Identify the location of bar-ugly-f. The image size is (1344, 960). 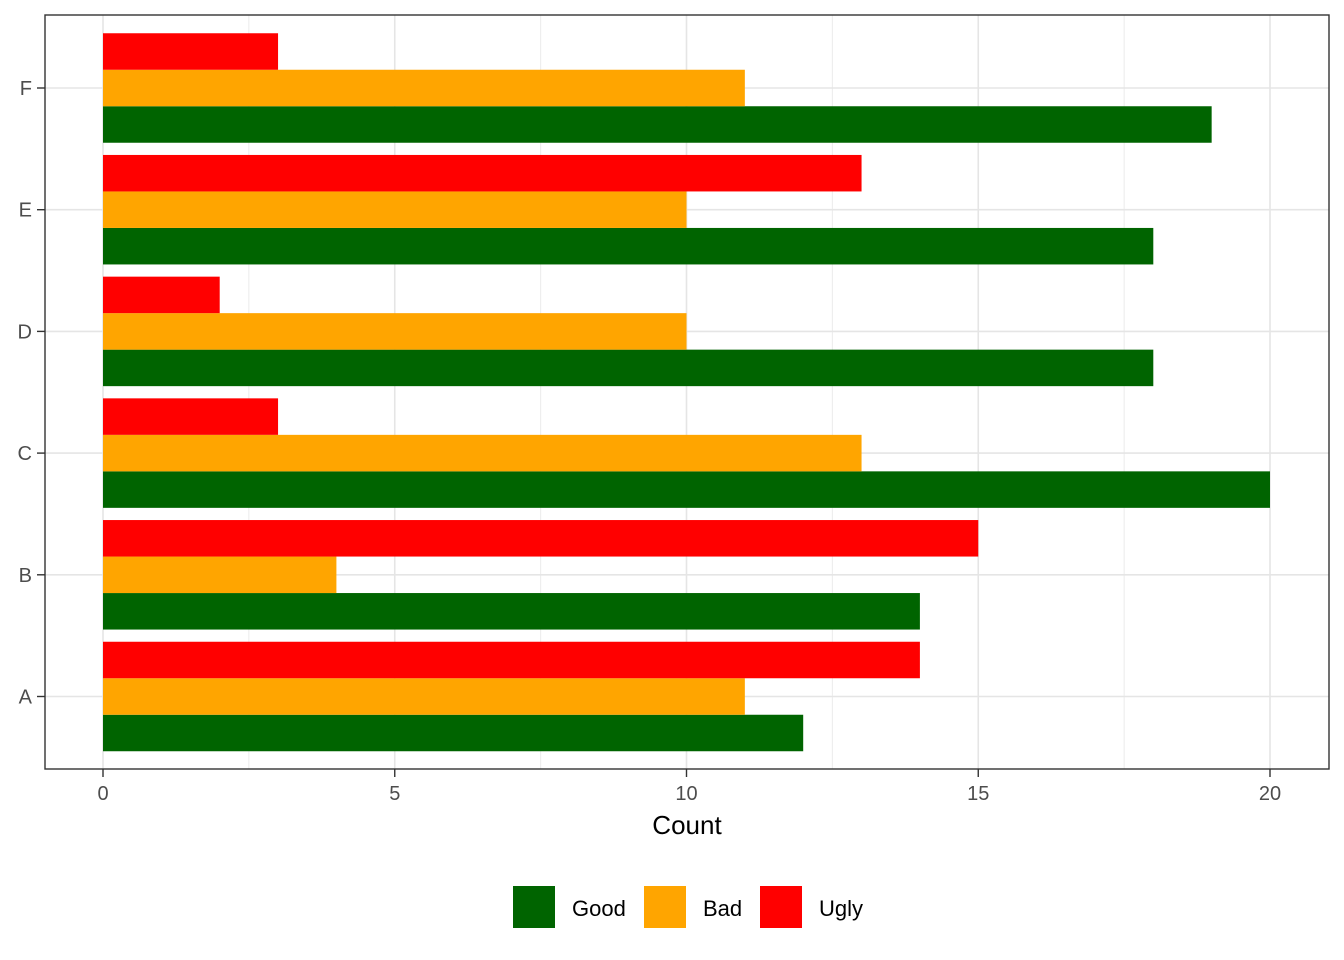
(191, 51).